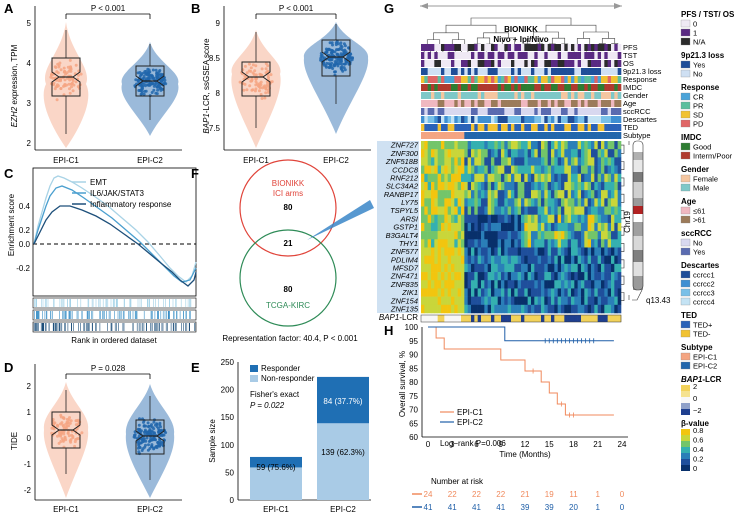  Describe the element at coordinates (700, 87) in the screenshot. I see `legend-title: Response` at that location.